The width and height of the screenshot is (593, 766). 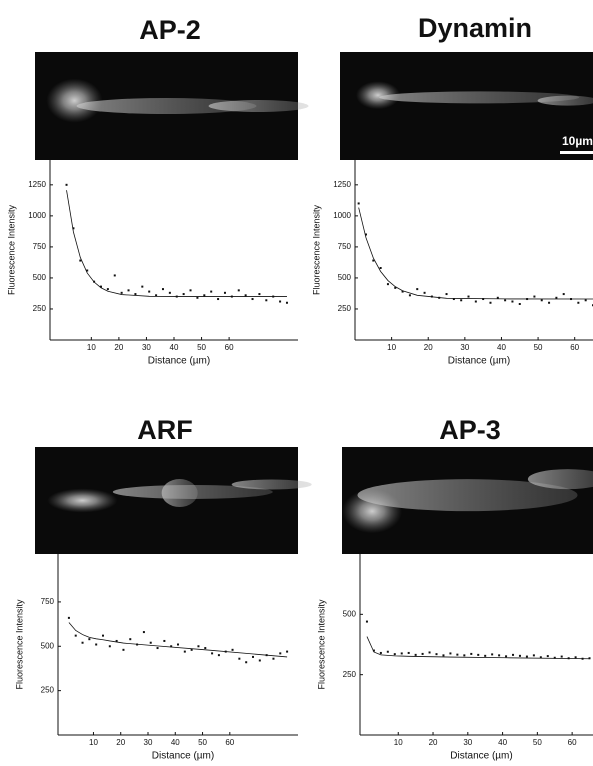 What do you see at coordinates (577, 141) in the screenshot?
I see `scale-bar-label: 10µm` at bounding box center [577, 141].